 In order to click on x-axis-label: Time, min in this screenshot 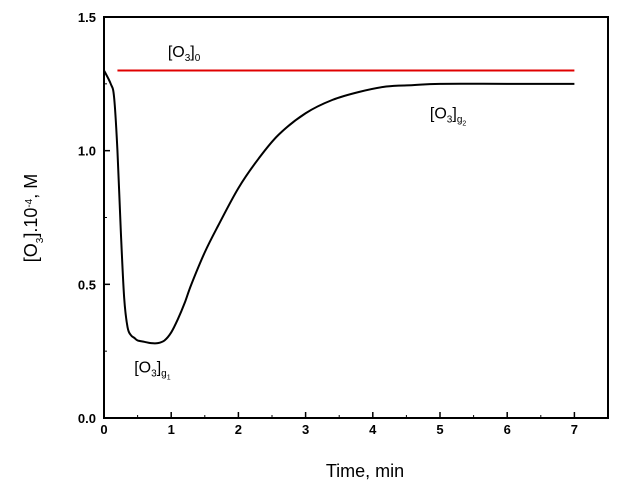, I will do `click(365, 471)`.